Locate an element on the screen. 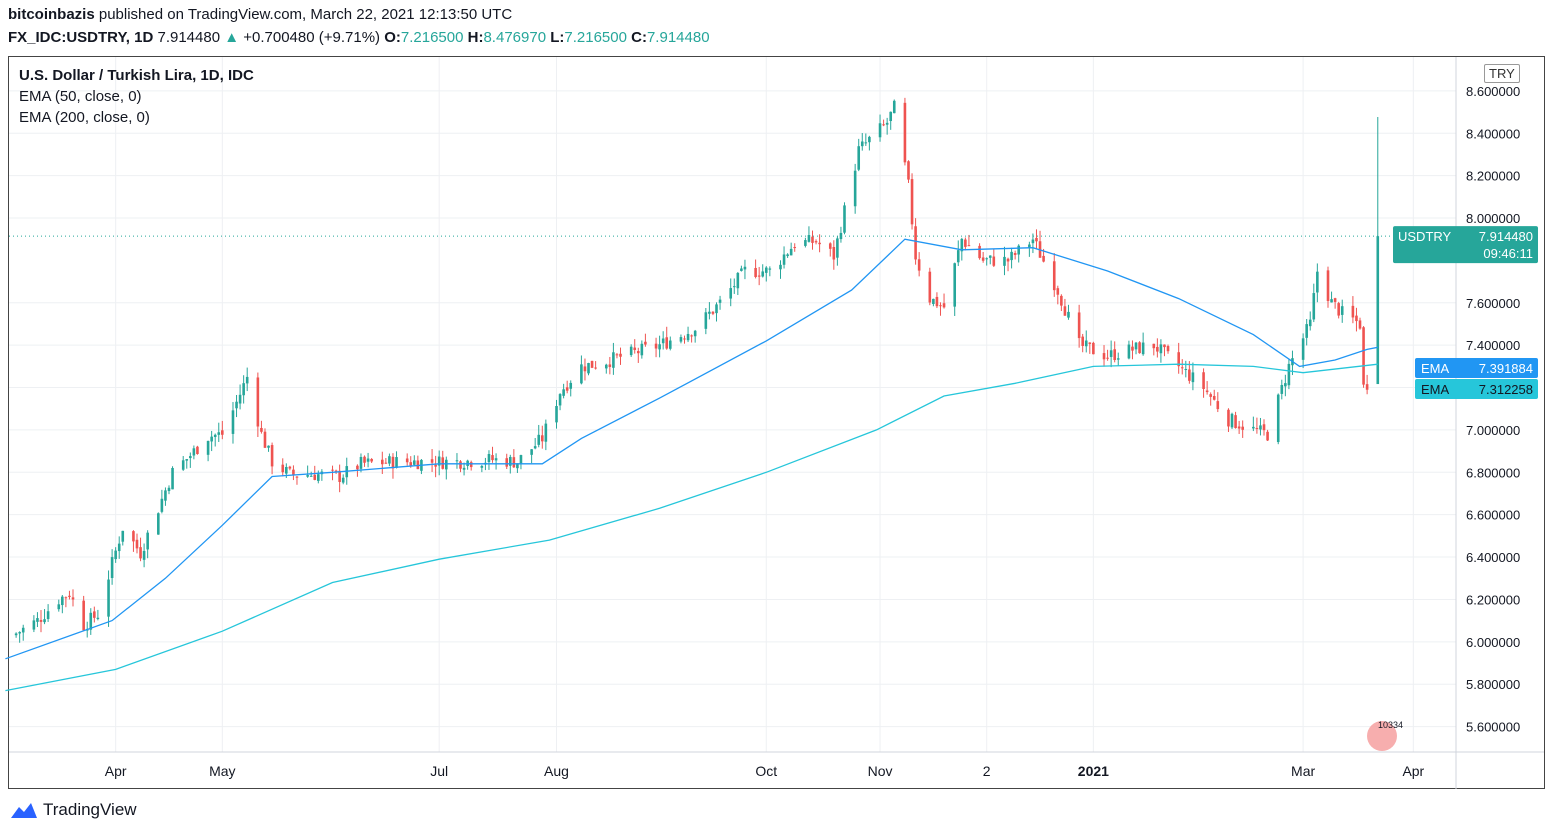  low-value: 7.216500 is located at coordinates (595, 37).